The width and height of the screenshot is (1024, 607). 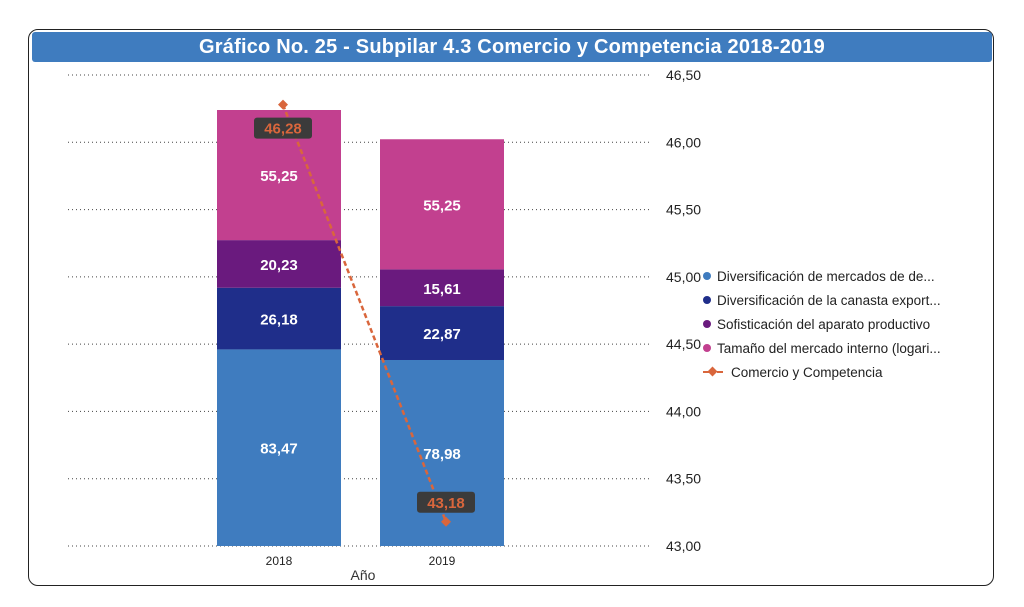 I want to click on line-value-label: 43,18, so click(x=446, y=503).